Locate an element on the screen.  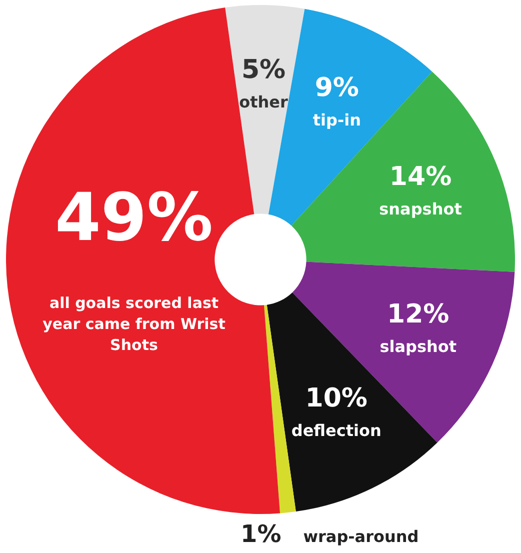
data-label: 49% is located at coordinates (134, 217).